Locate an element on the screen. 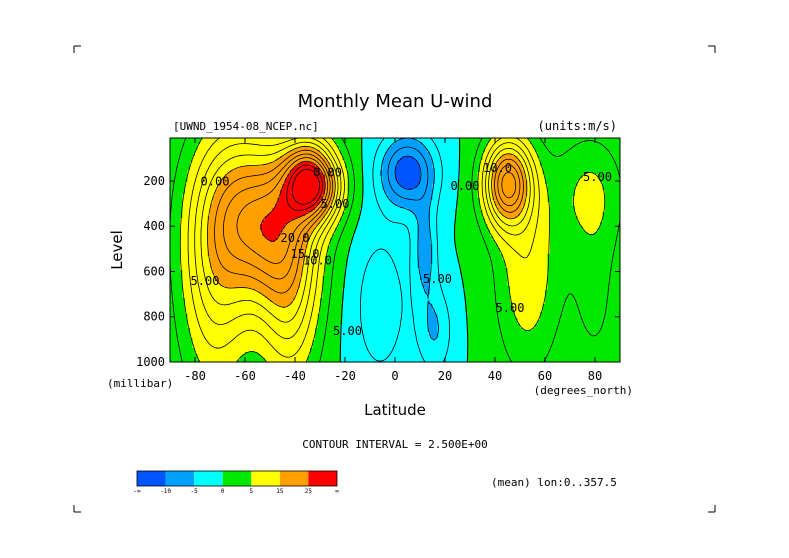 The width and height of the screenshot is (789, 558). units-label: (units:m/s) is located at coordinates (577, 126).